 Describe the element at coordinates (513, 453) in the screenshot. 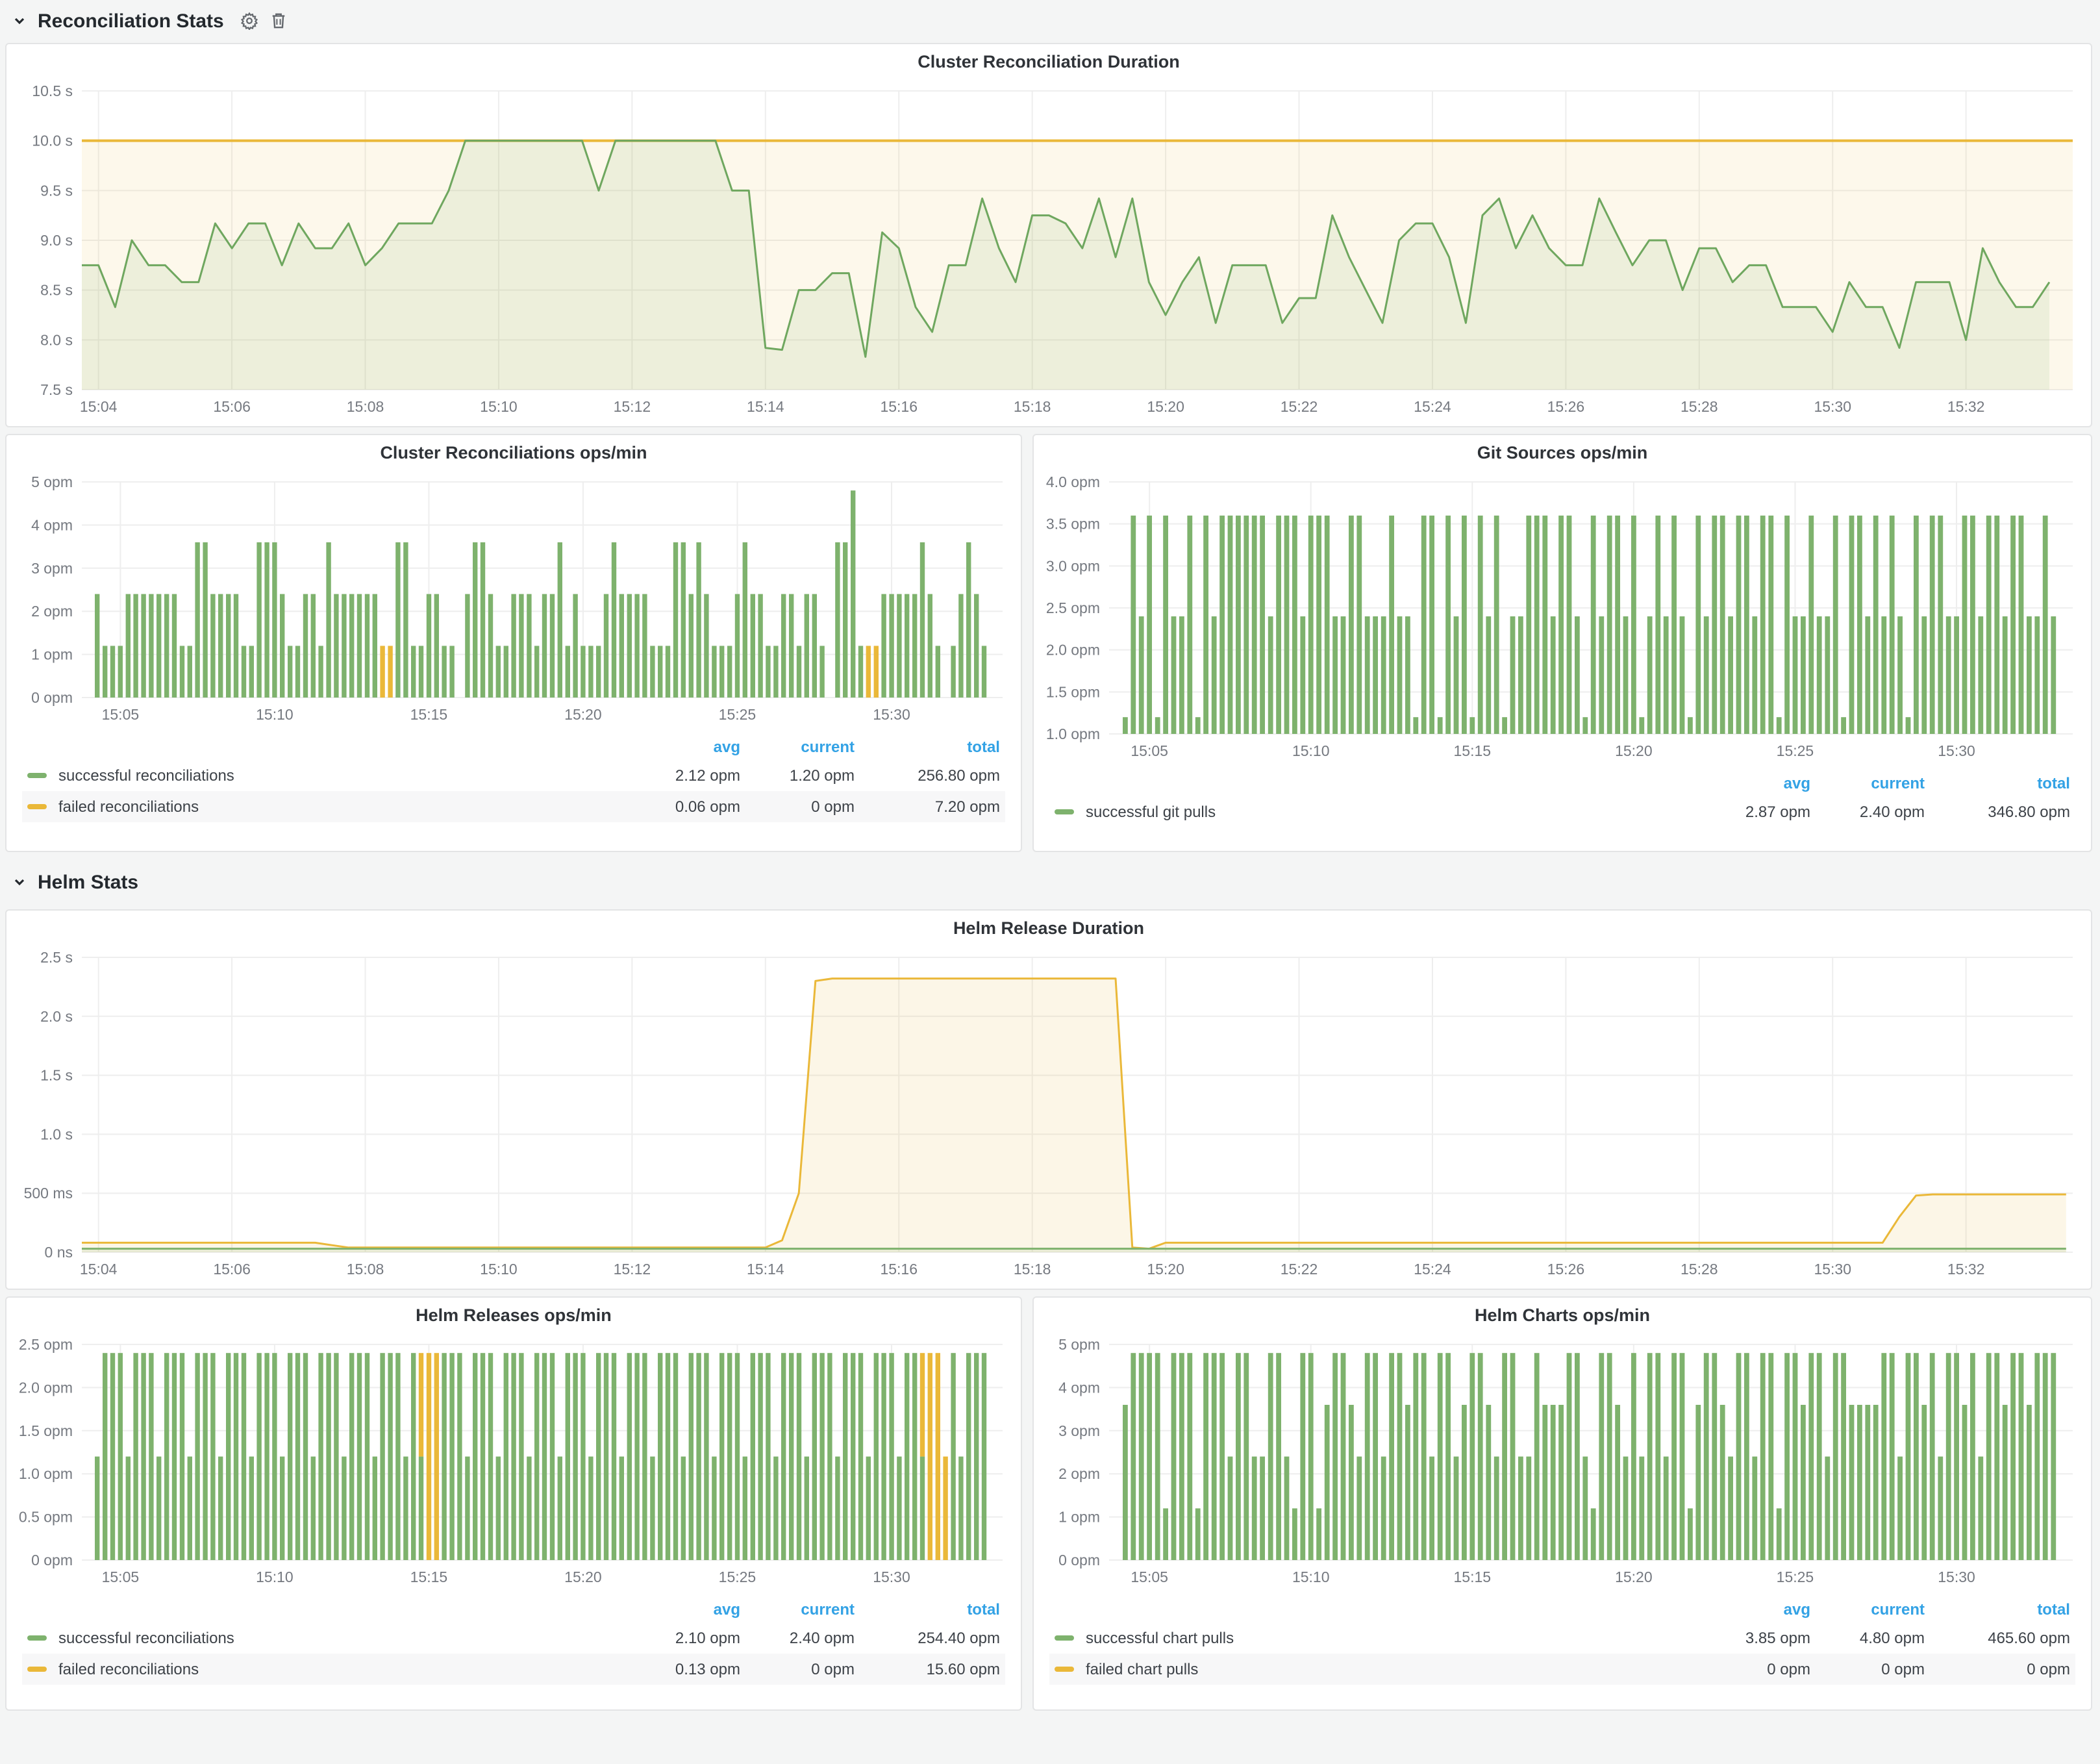

I see `panel-title: Cluster Reconciliations ops/min` at that location.